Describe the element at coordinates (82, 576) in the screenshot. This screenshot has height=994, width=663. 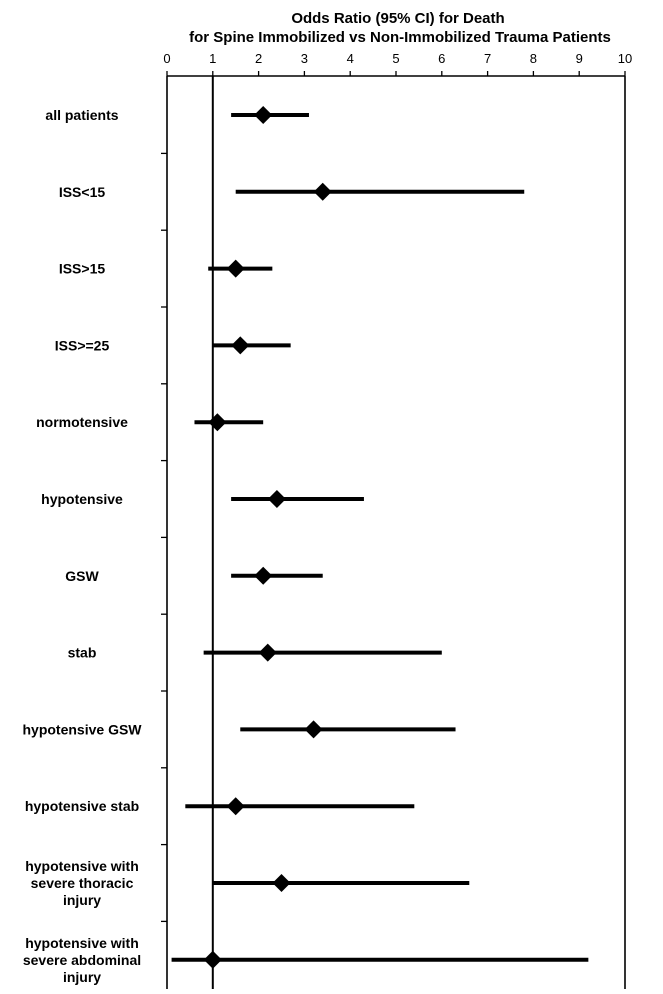
I see `row-label: GSW` at that location.